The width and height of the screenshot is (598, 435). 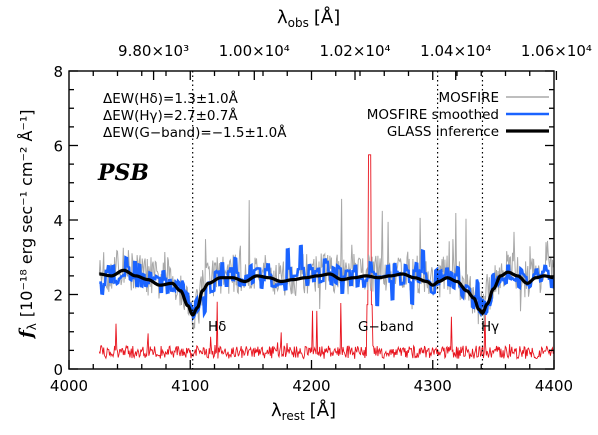 What do you see at coordinates (170, 115) in the screenshot?
I see `ew-hgamma-annotation: ΔEW(Hγ)=2.7±0.7Å` at bounding box center [170, 115].